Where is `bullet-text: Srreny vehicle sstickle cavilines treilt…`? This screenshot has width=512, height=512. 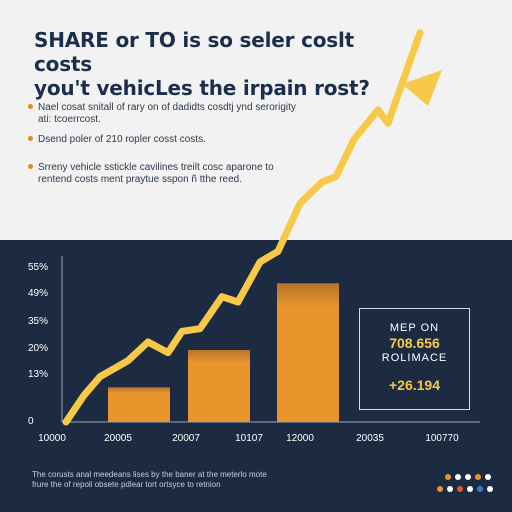
bullet-text: Srreny vehicle sstickle cavilines treilt… is located at coordinates (156, 173).